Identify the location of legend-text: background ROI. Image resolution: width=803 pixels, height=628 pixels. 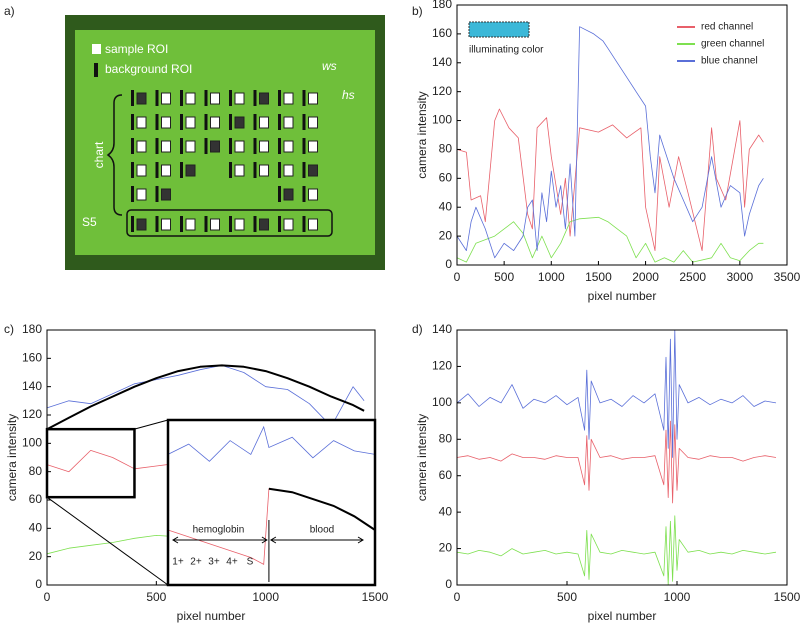
(148, 69).